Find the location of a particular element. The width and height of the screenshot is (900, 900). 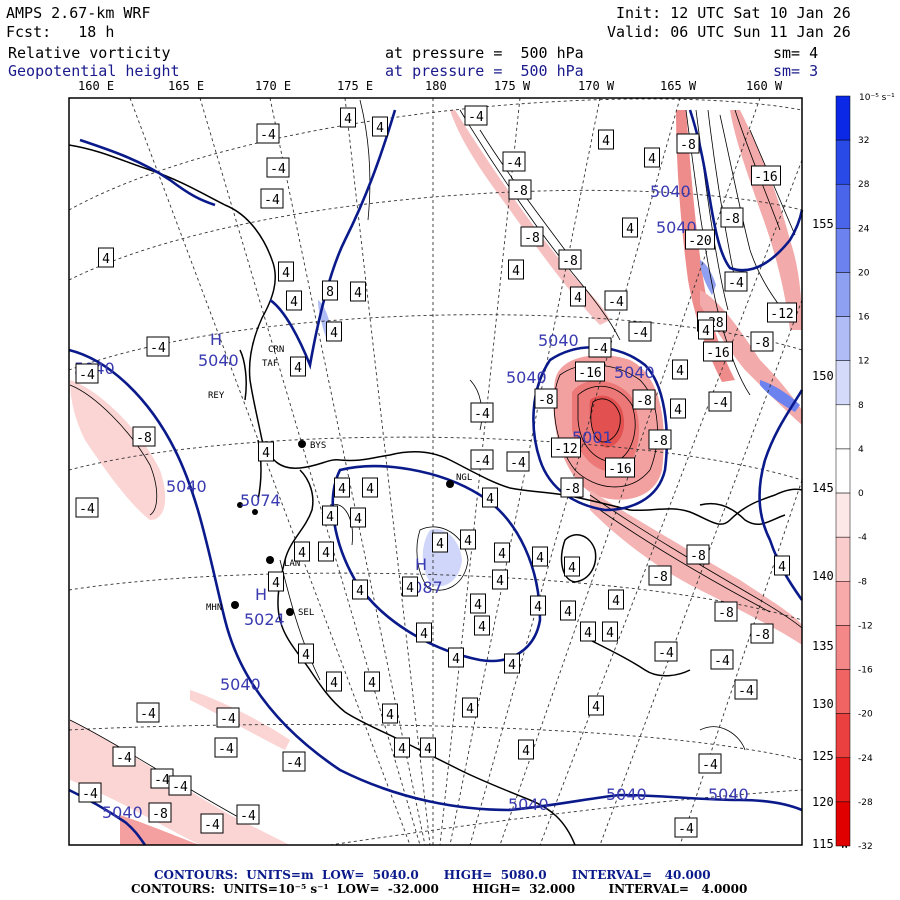

colorbar: 32 28 24 20 16 12 8 4 0 -4 -8 -12 -16 -20 -24 -28 -32 is located at coordinates (854, 473).